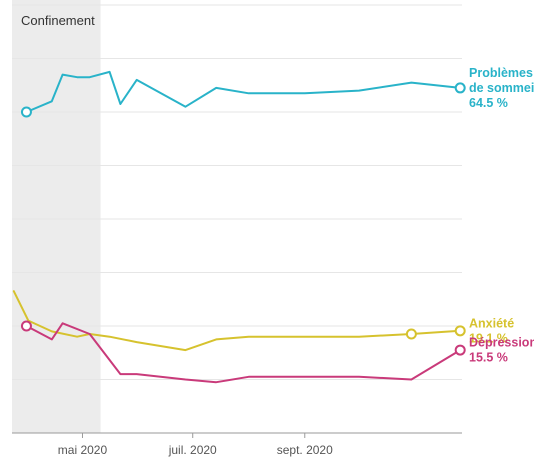 Image resolution: width=534 pixels, height=462 pixels. I want to click on series-1-name-label: Anxiété, so click(491, 323).